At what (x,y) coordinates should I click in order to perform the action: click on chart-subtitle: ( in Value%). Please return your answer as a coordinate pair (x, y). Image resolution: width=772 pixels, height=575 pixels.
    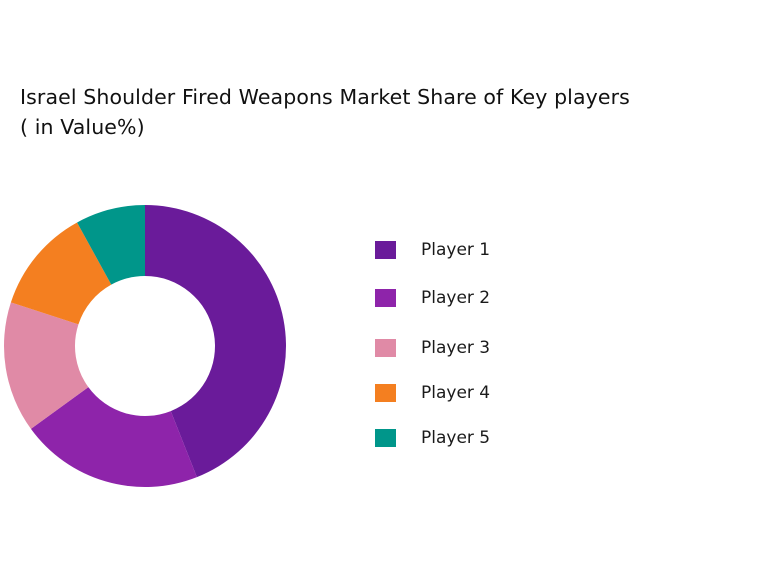
    Looking at the image, I should click on (82, 127).